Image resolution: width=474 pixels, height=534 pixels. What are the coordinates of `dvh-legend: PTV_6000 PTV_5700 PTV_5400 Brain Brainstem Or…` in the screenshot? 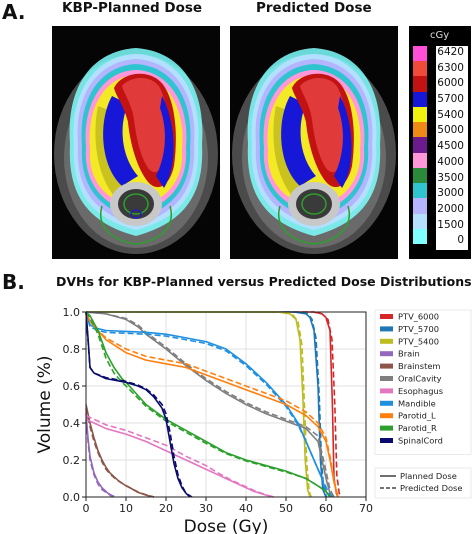 It's located at (423, 404).